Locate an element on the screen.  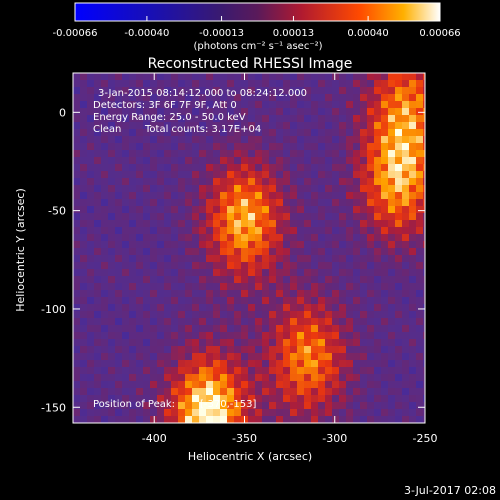
y-axis-label: Heliocentric Y (arcsec) is located at coordinates (20, 250).